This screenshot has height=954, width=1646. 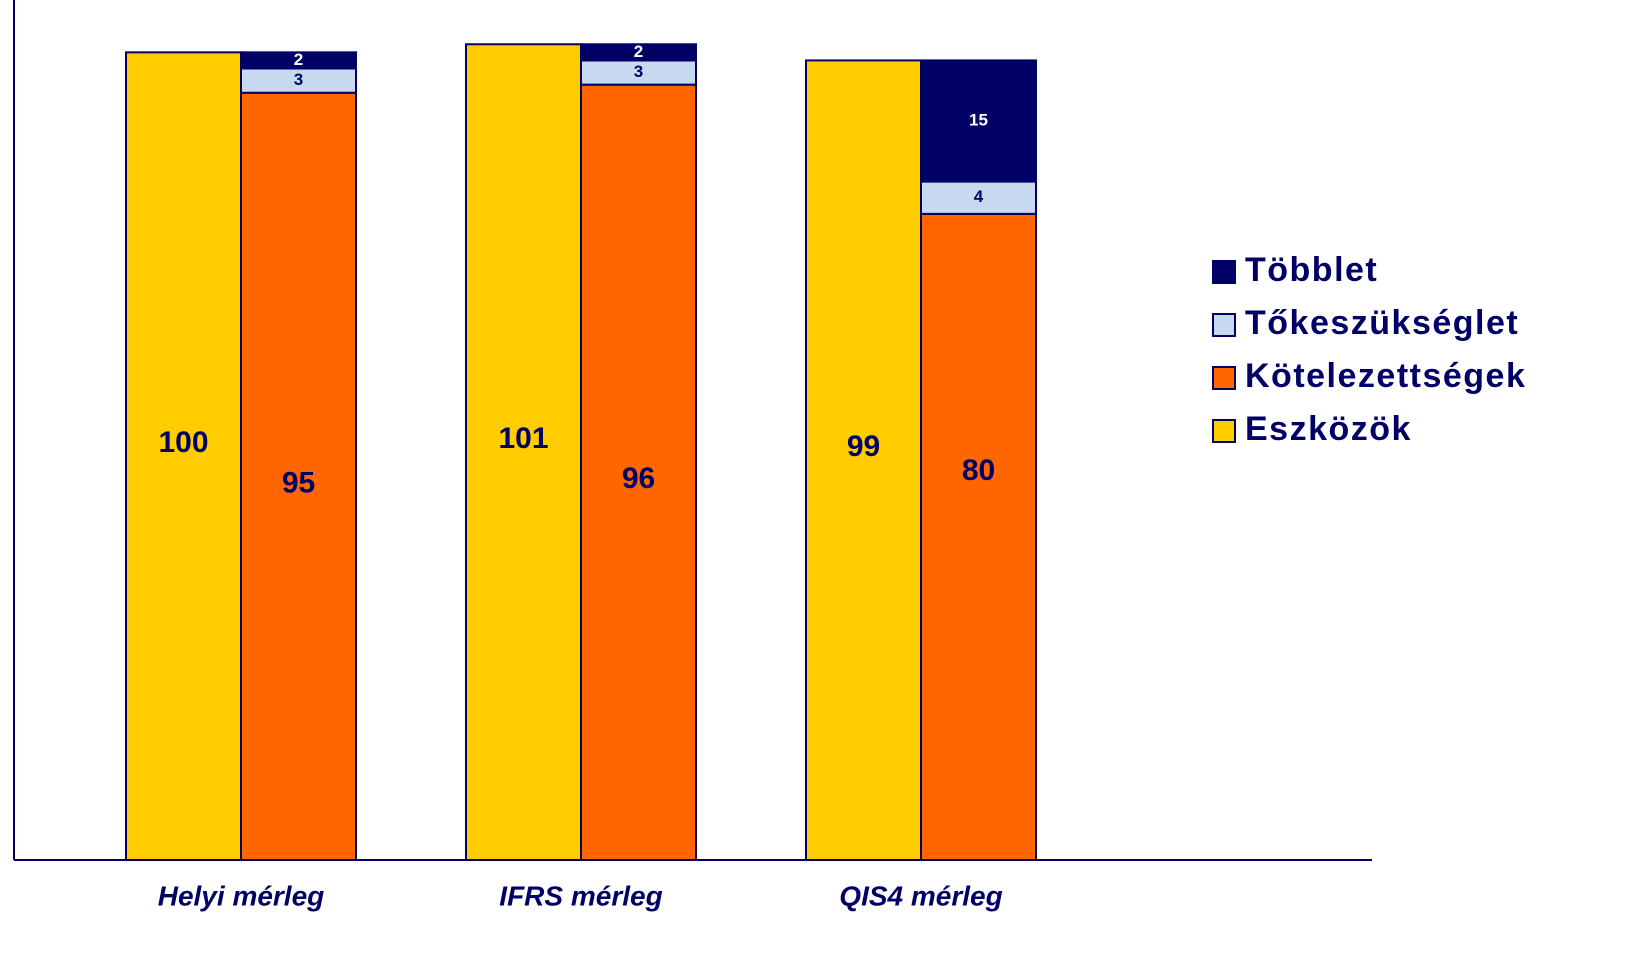 I want to click on label-tobblet-helyi-merleg: 2, so click(x=298, y=59).